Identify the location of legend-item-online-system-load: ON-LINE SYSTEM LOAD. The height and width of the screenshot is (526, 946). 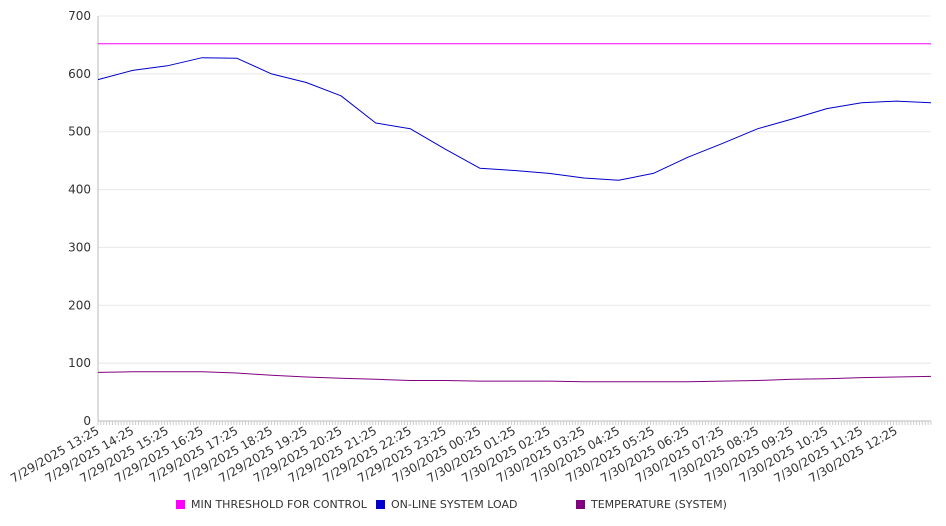
(446, 504).